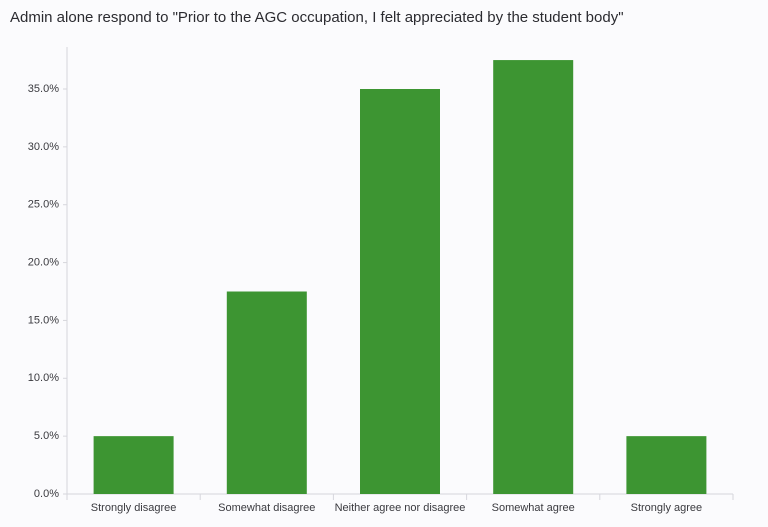  I want to click on y-tick-label: 15.0%, so click(43, 320).